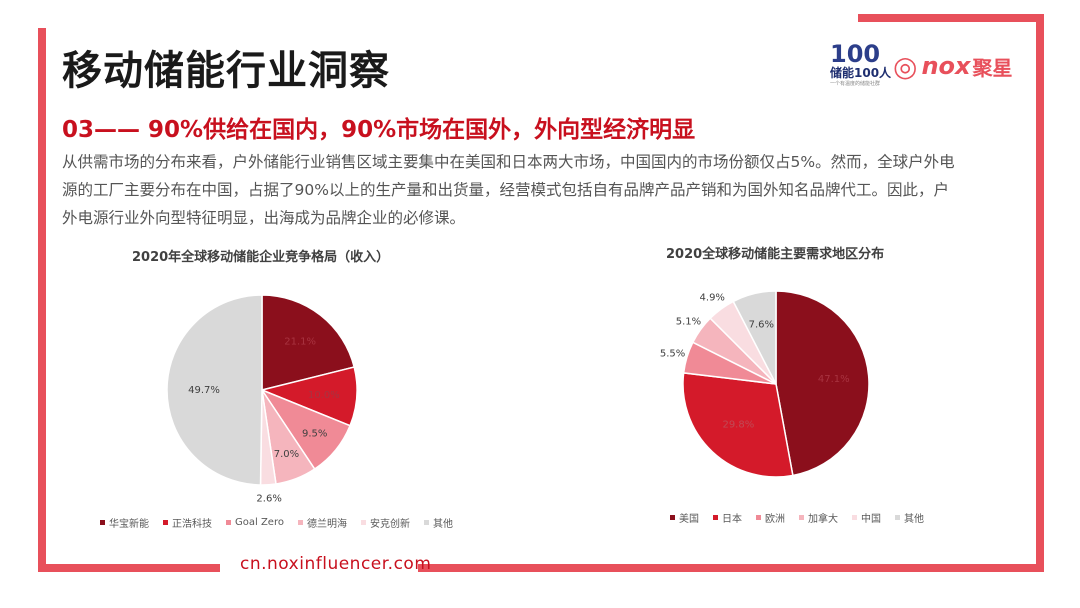 Image resolution: width=1080 pixels, height=608 pixels. I want to click on chart-b-title: 2020全球移动储能主要需求地区分布, so click(775, 254).